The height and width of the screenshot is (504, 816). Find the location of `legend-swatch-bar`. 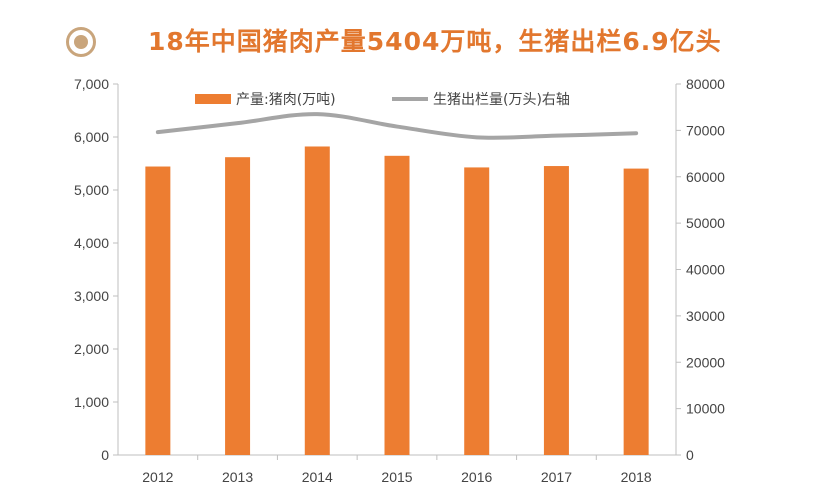

legend-swatch-bar is located at coordinates (213, 99).